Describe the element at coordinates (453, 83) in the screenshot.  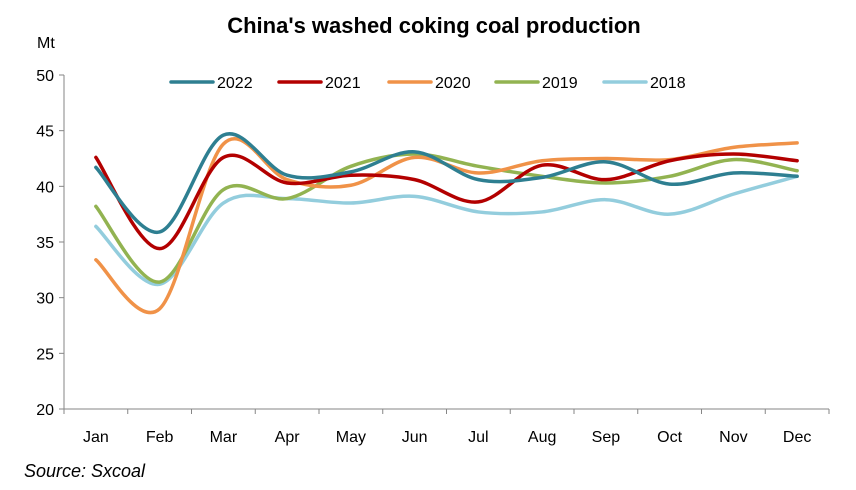
I see `legend-label-2020: 2020` at that location.